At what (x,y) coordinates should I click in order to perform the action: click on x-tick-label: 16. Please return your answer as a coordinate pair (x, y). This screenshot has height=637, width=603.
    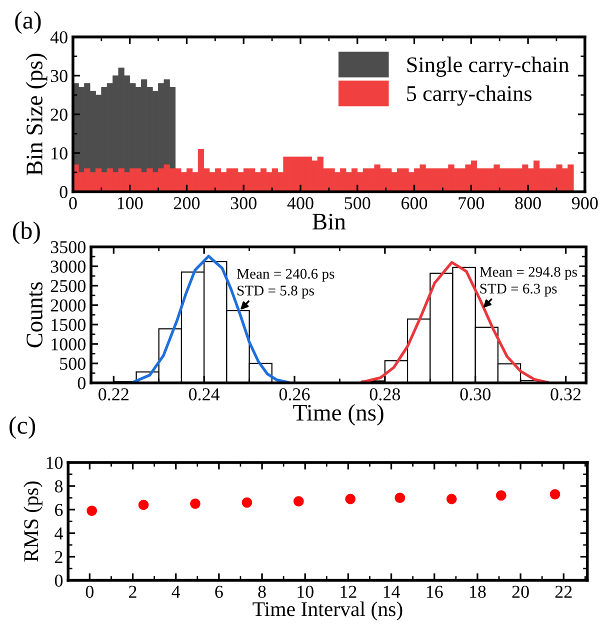
    Looking at the image, I should click on (434, 592).